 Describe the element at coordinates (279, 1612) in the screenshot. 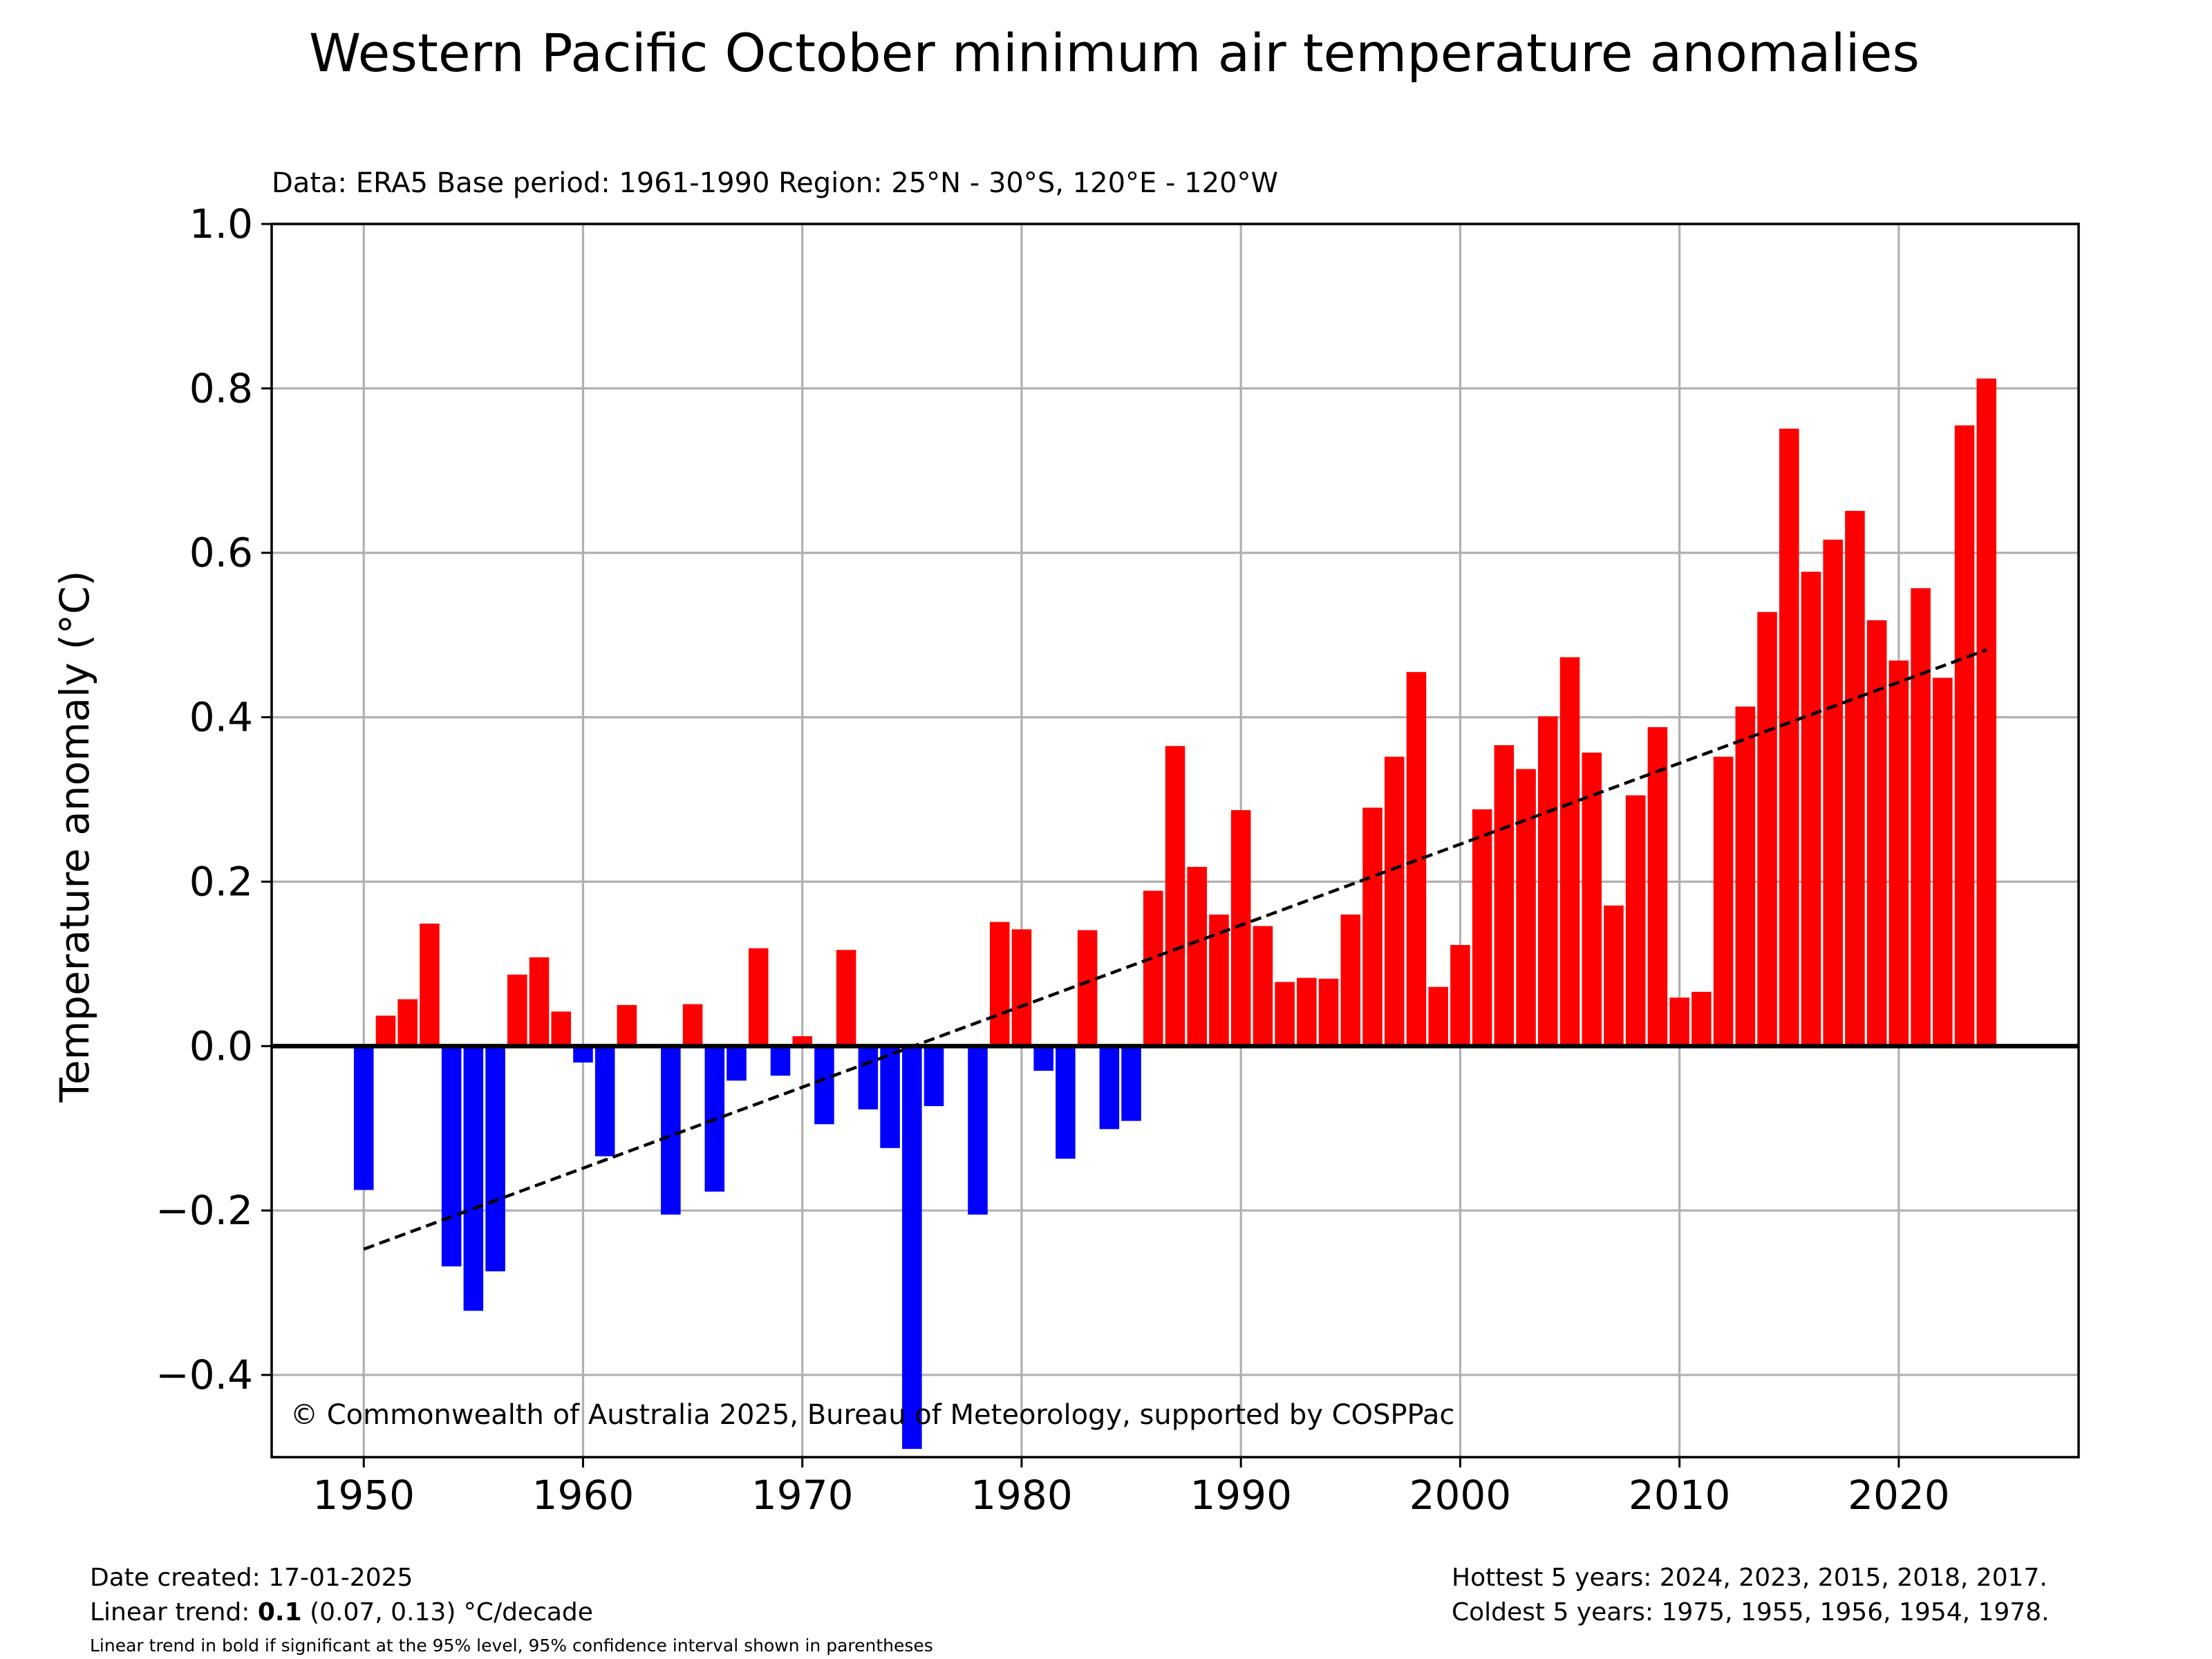

I see `trend-value: 0.1` at that location.